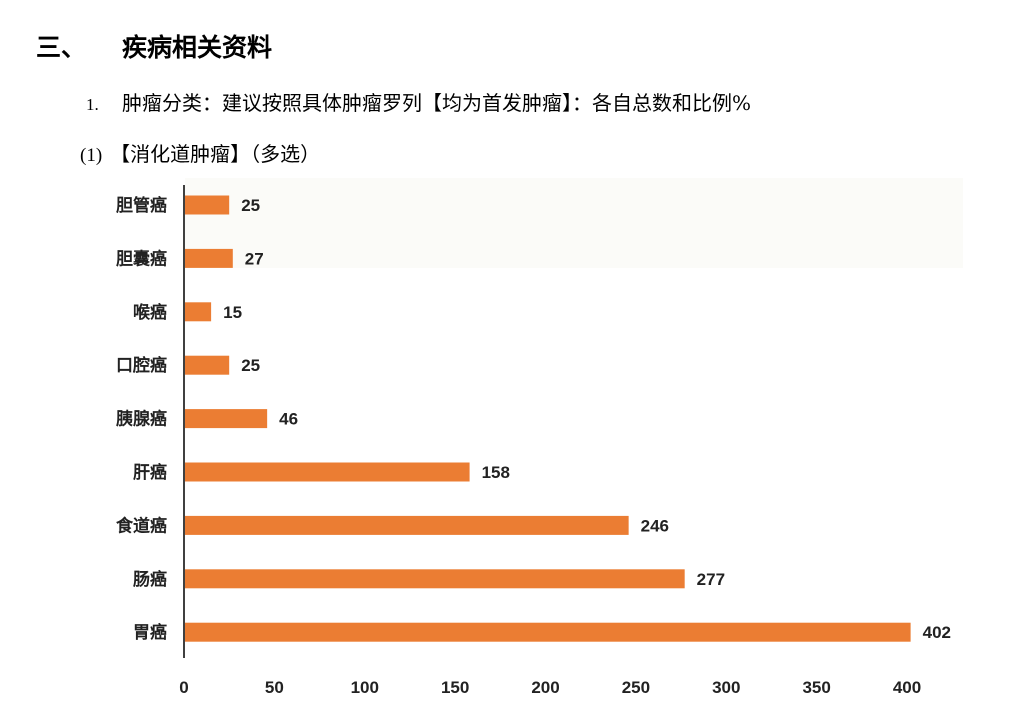  What do you see at coordinates (61, 47) in the screenshot?
I see `section-number: 三、` at bounding box center [61, 47].